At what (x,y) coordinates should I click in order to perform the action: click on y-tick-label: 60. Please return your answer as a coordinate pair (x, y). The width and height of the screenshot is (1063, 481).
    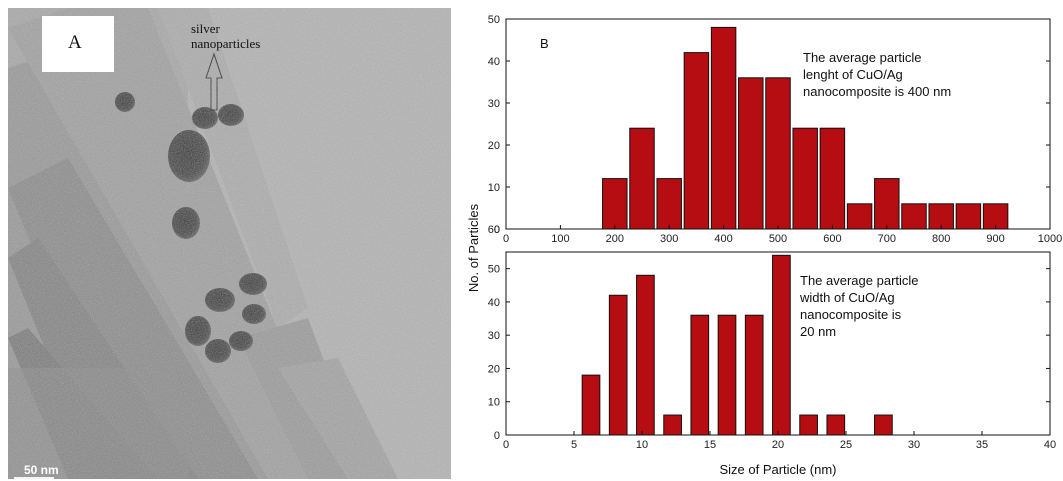
    Looking at the image, I should click on (494, 230).